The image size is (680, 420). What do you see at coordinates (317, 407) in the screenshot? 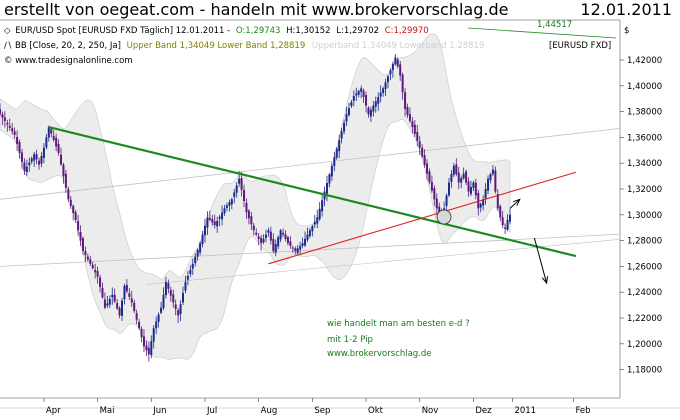
I see `x-axis-ticks: Apr Mai Jun Jul Aug Sep Okt Nov Dez 2011 Feb` at bounding box center [317, 407].